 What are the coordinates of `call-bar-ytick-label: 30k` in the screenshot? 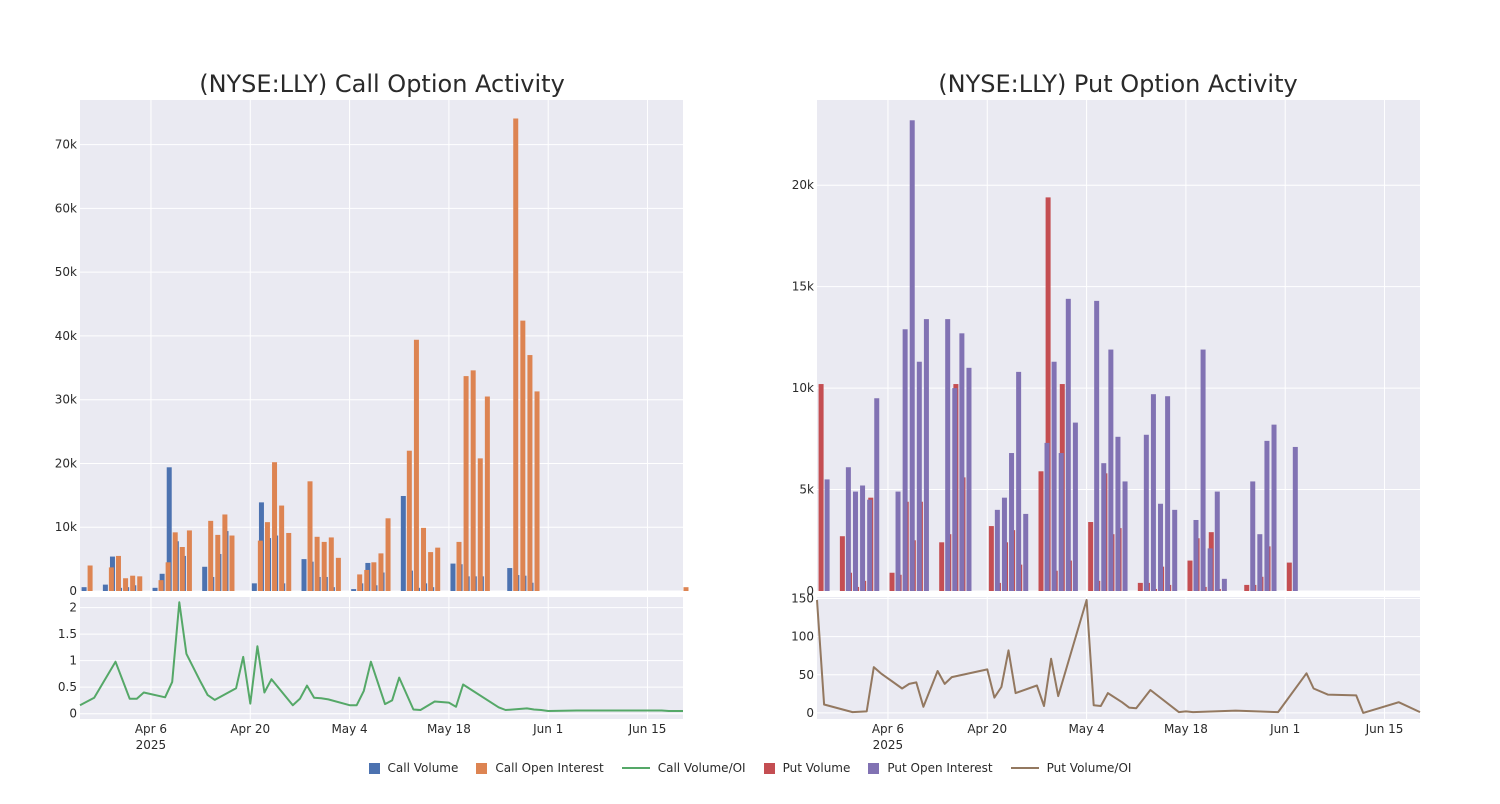 It's located at (66, 400).